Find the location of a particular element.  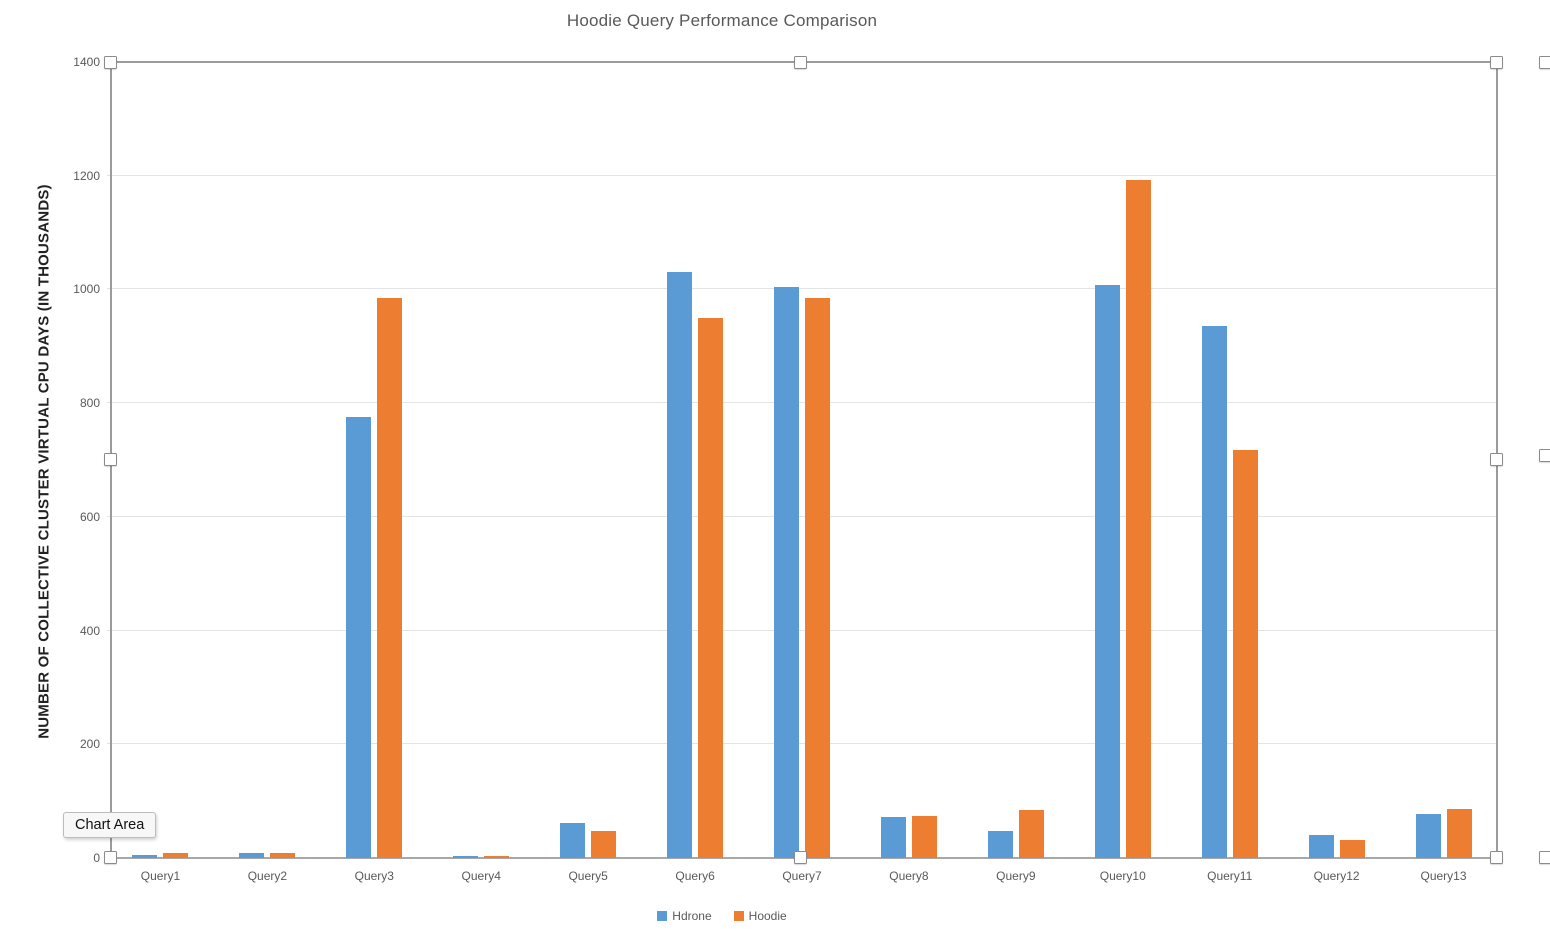

bar-hoodie-query6 is located at coordinates (711, 587).